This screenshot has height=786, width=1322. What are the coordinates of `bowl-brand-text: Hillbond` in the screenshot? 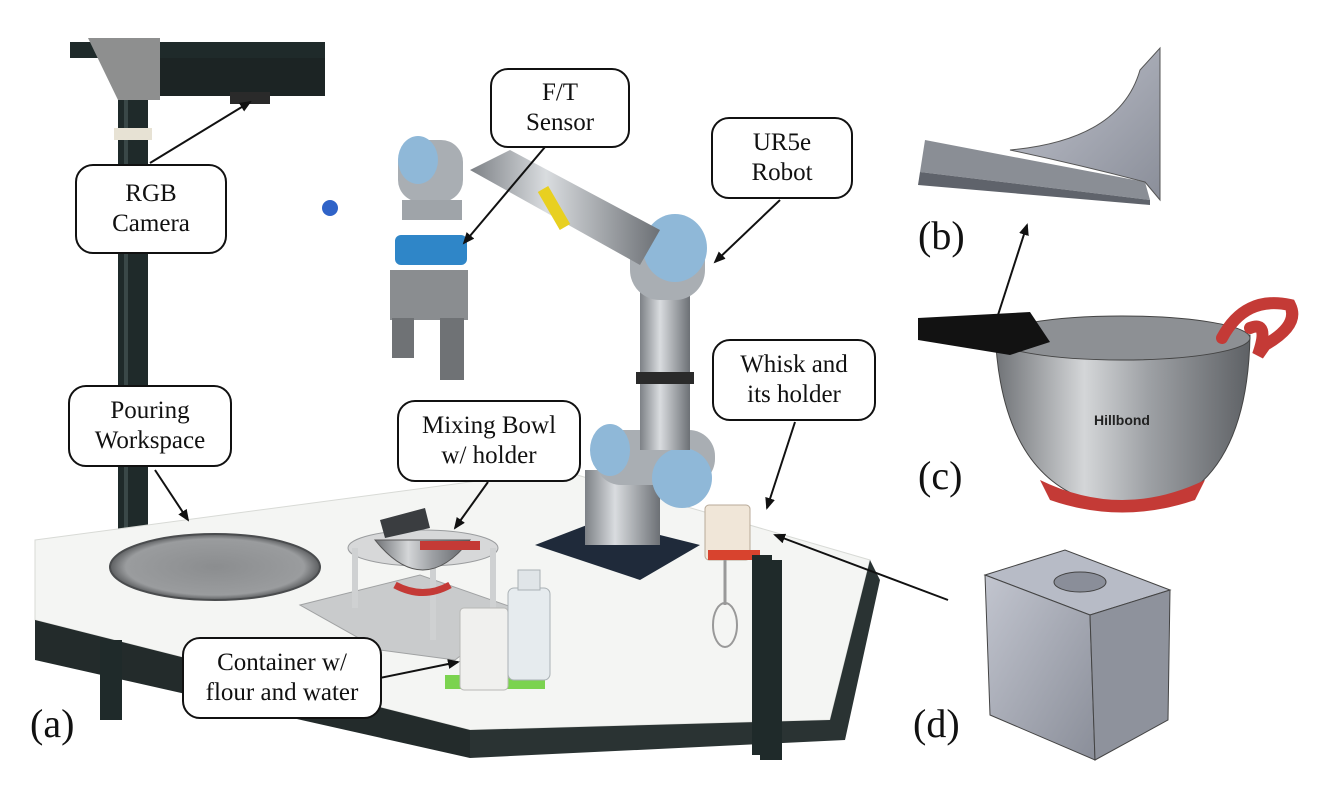 It's located at (1122, 420).